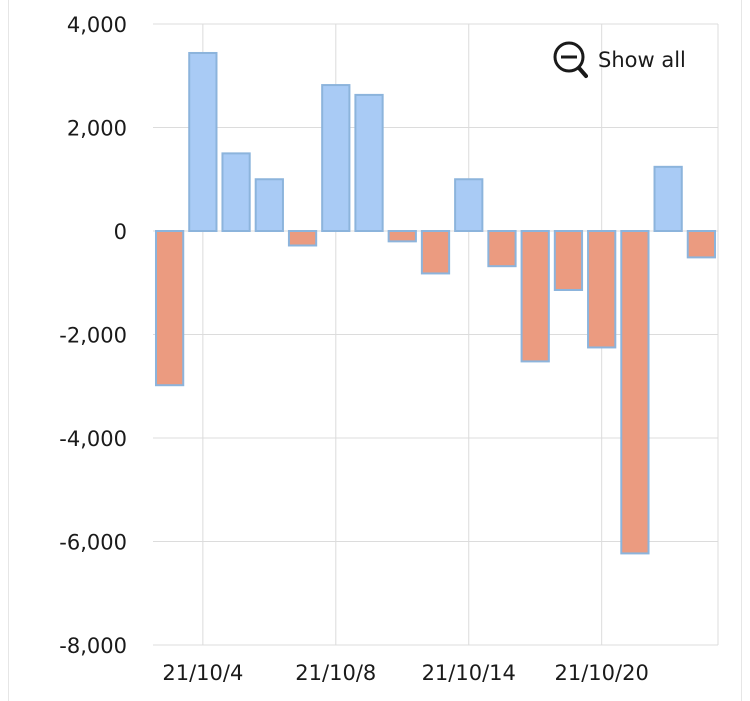  What do you see at coordinates (93, 646) in the screenshot?
I see `y-tick-label: -8,000` at bounding box center [93, 646].